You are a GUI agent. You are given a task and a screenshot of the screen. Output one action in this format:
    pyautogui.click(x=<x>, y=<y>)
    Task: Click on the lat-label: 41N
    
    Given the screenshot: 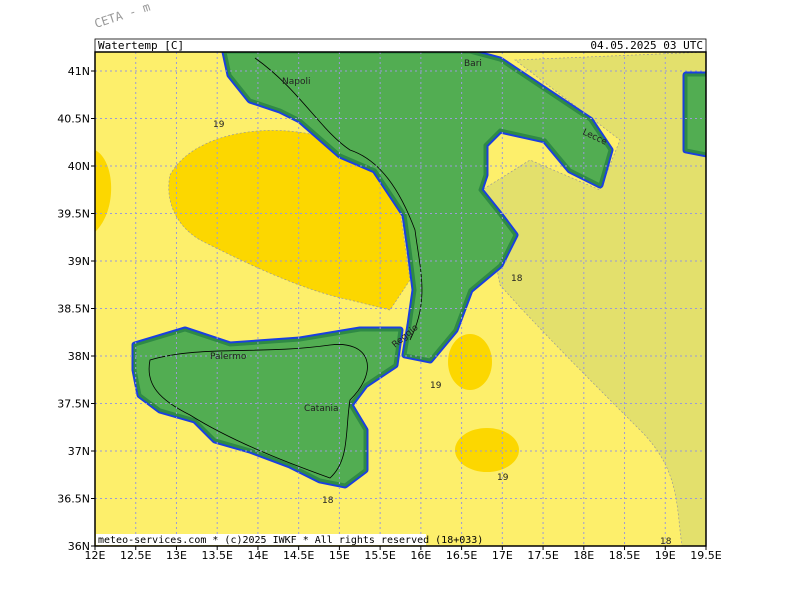 What is the action you would take?
    pyautogui.click(x=79, y=71)
    